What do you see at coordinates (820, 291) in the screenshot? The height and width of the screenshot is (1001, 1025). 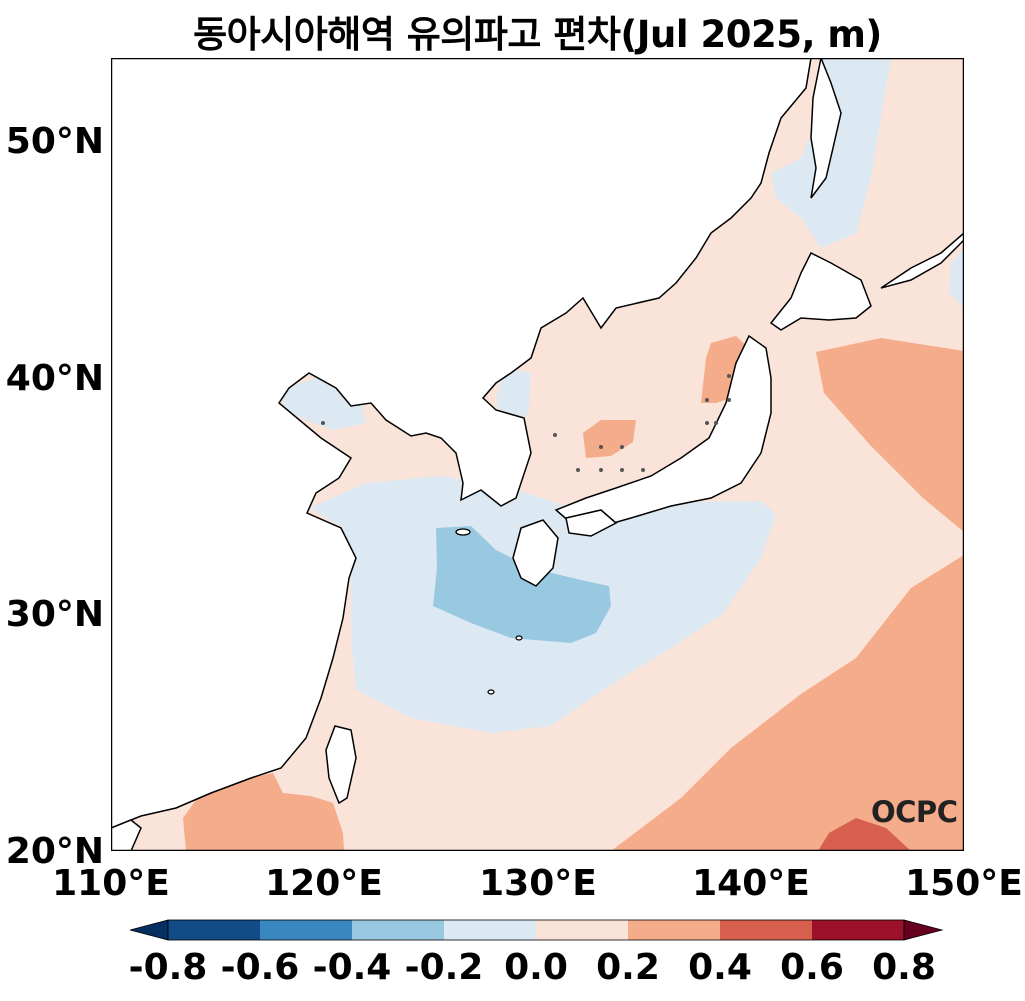 I see `land-hokkaido` at bounding box center [820, 291].